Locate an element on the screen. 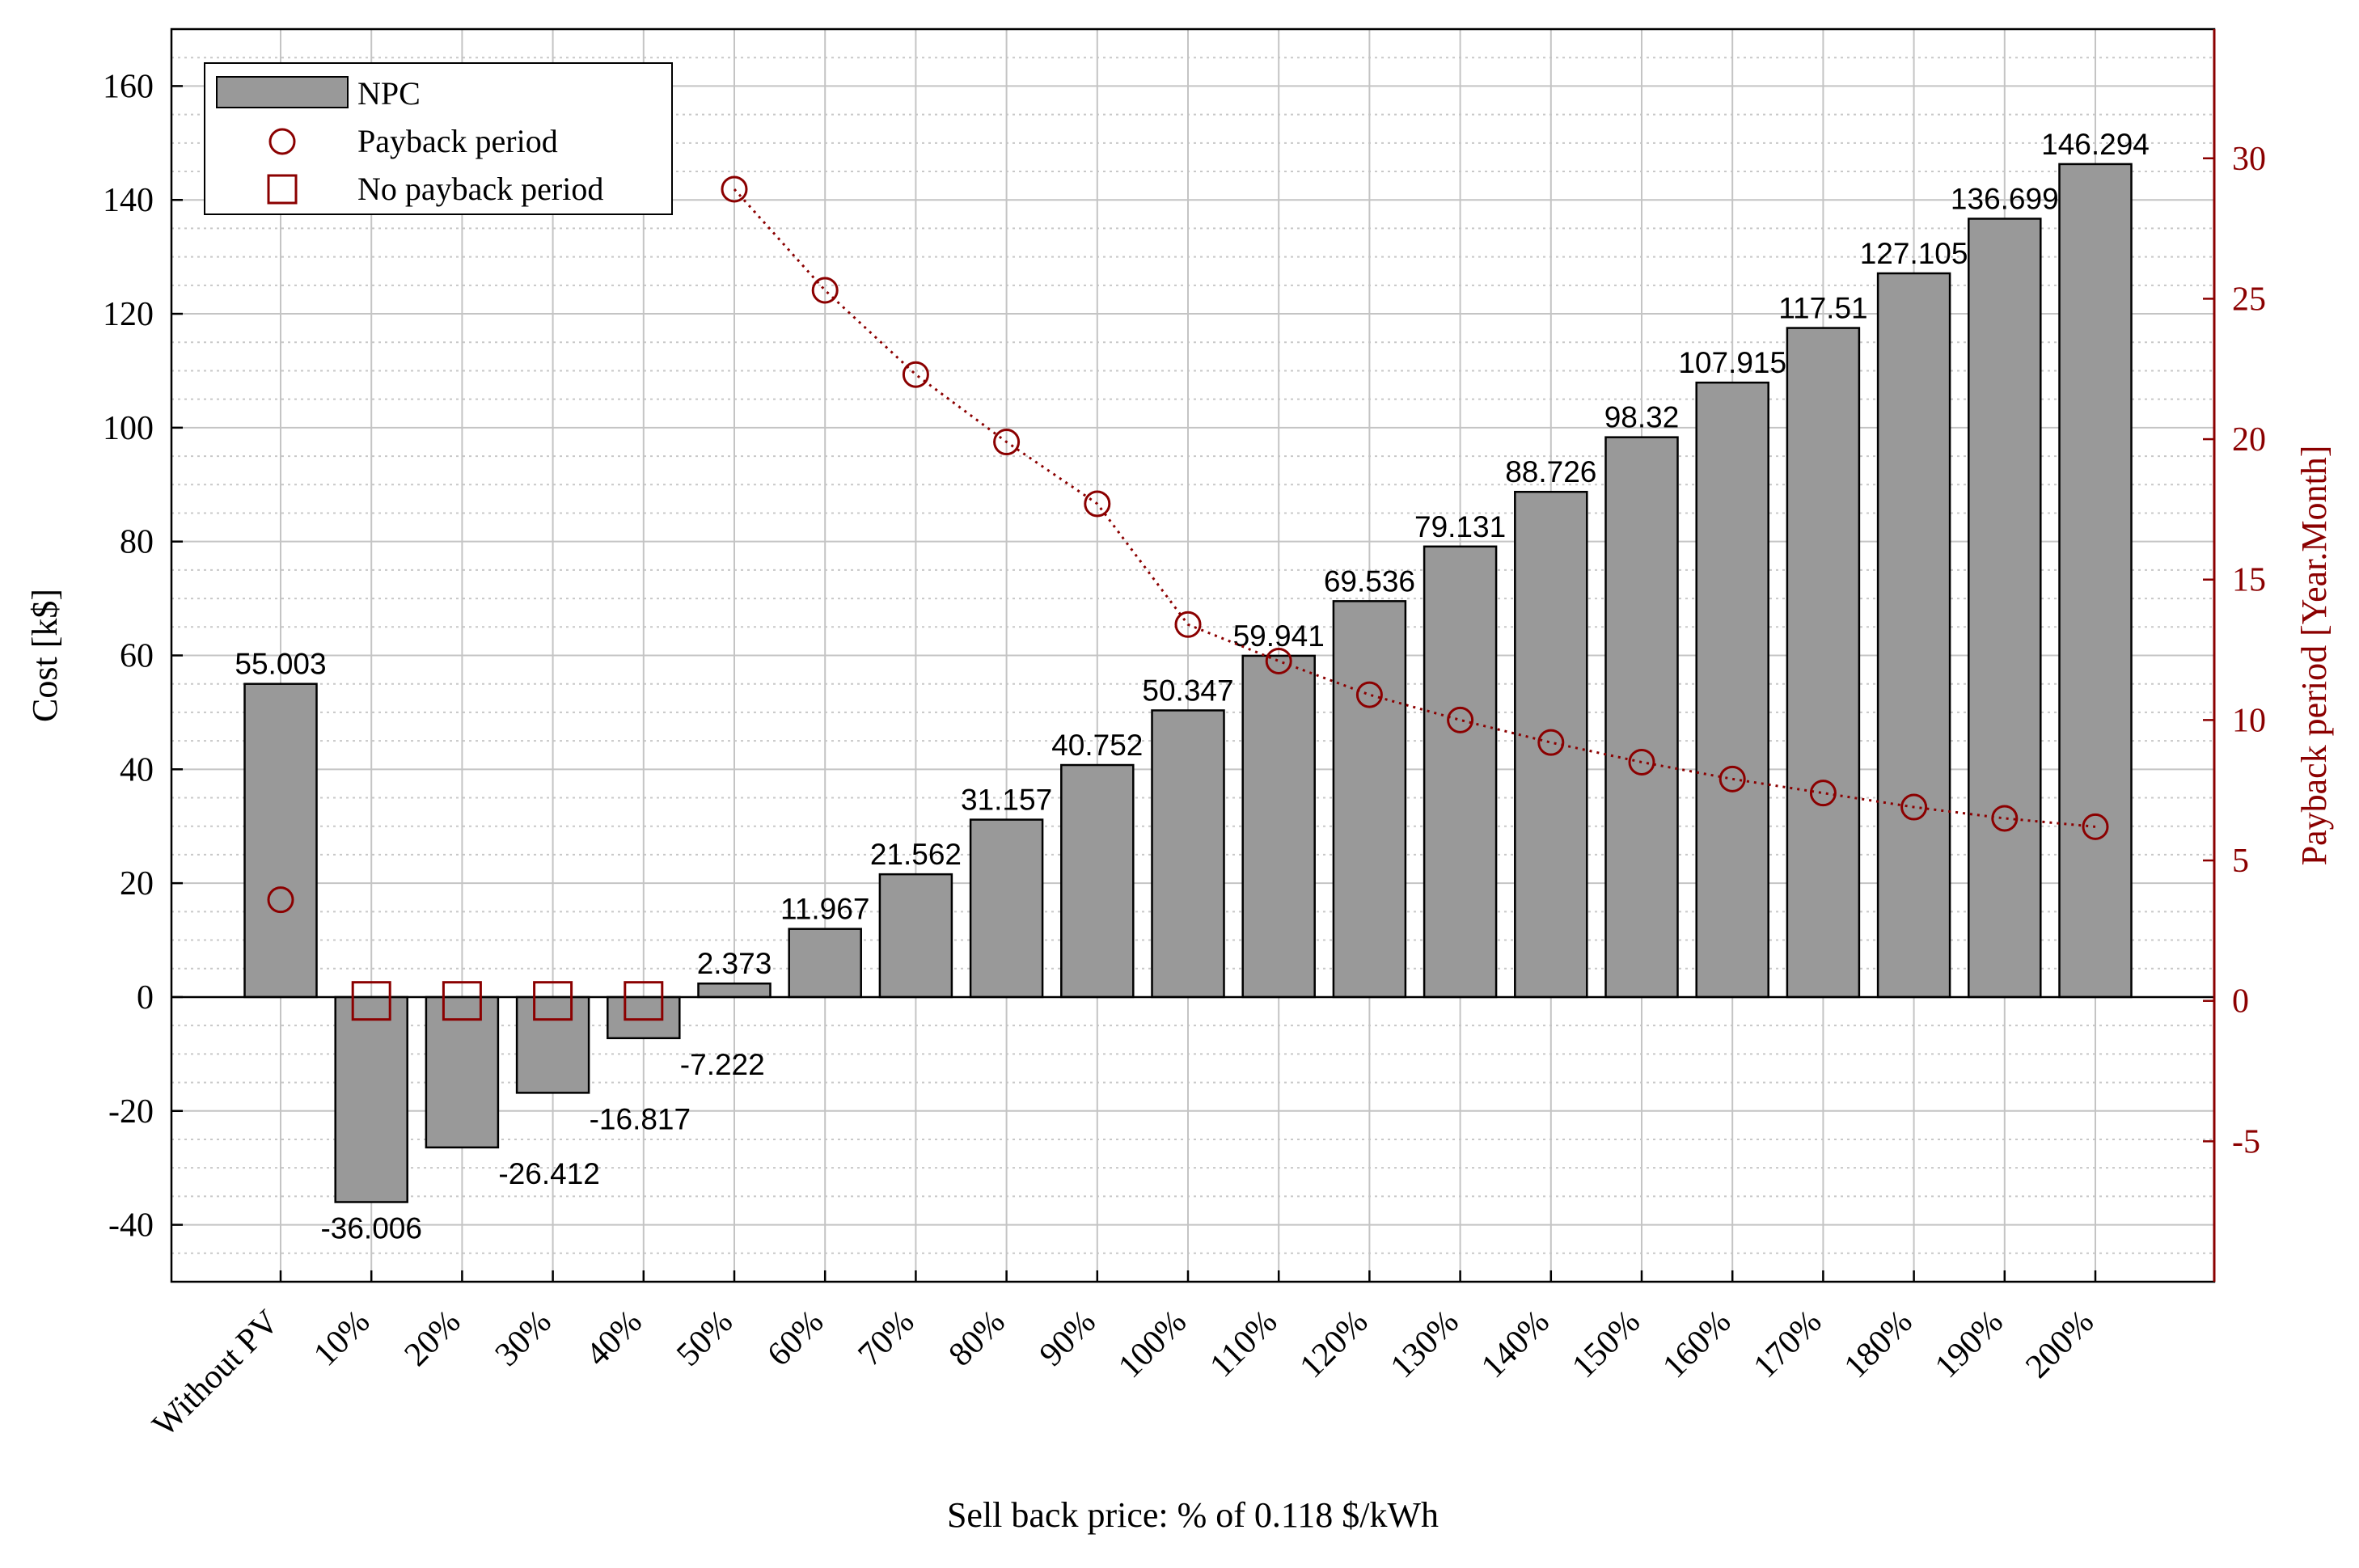 This screenshot has height=1568, width=2359. bar-data-label: 31.157 is located at coordinates (1006, 800).